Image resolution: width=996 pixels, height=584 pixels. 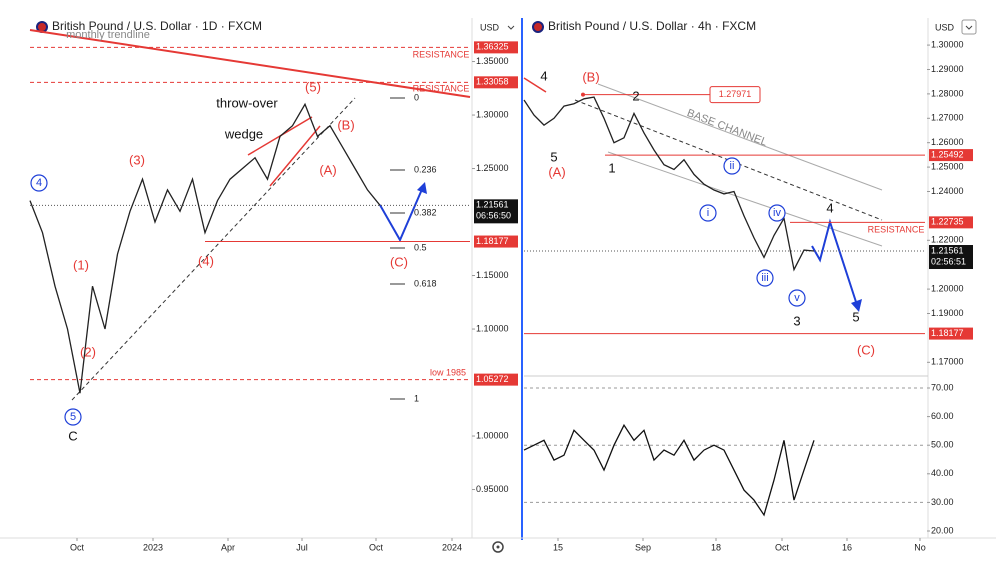 I want to click on y-tick-label: 1.15000, so click(x=492, y=275).